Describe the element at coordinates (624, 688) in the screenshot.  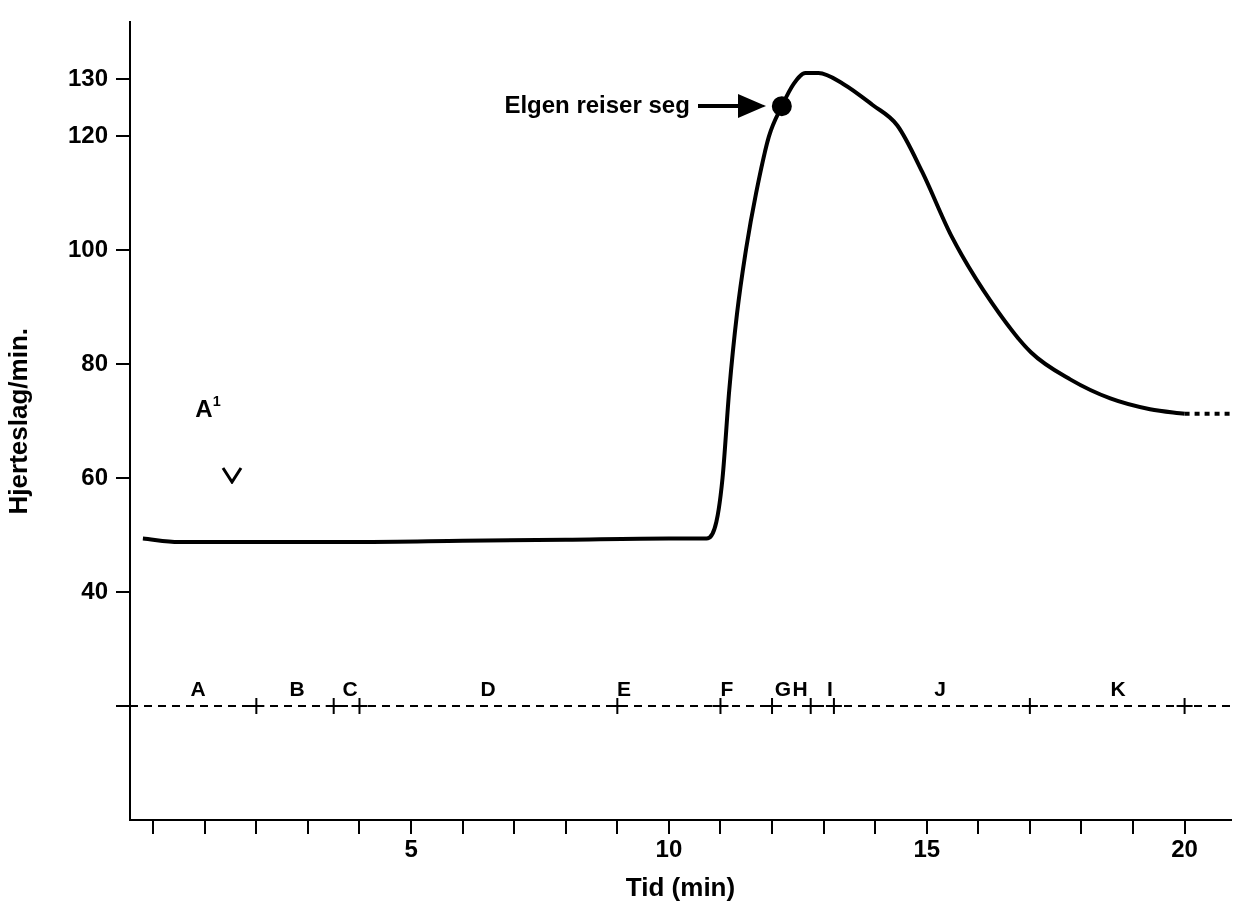
I see `annotation: E` at that location.